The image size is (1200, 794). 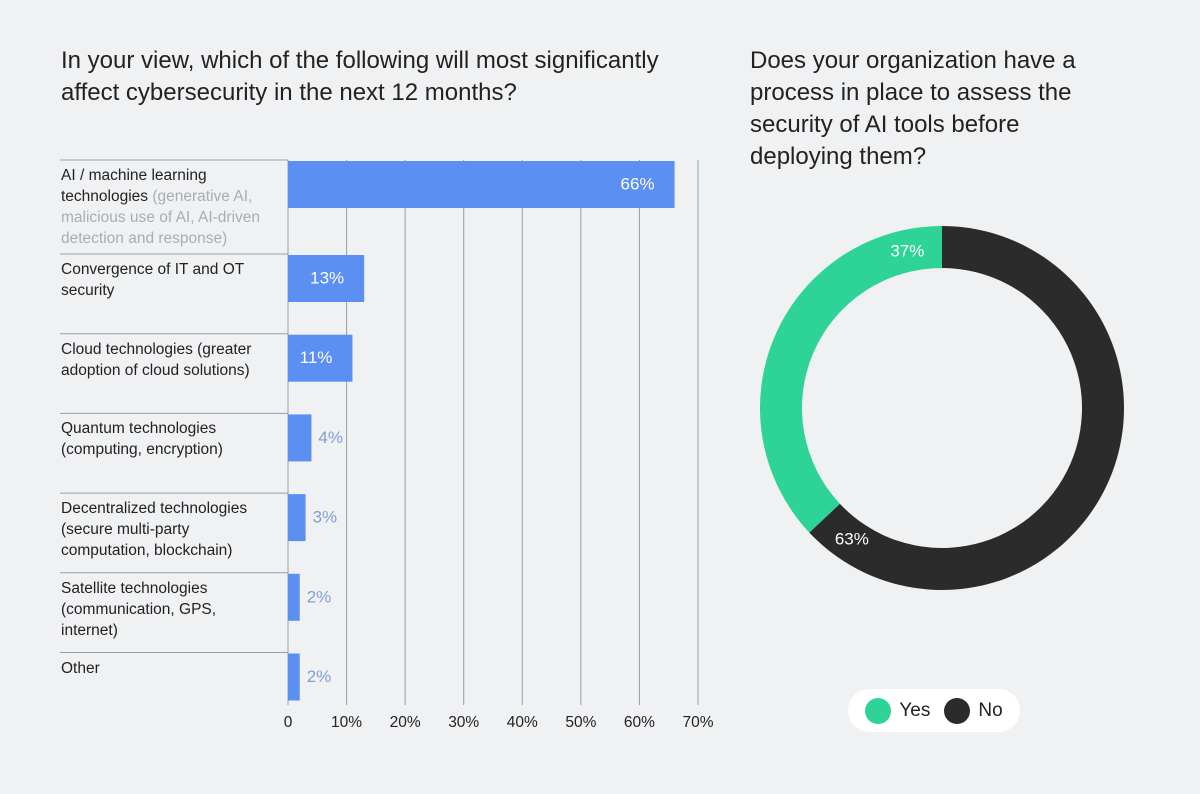 I want to click on x-tick-label: 20%, so click(x=405, y=722).